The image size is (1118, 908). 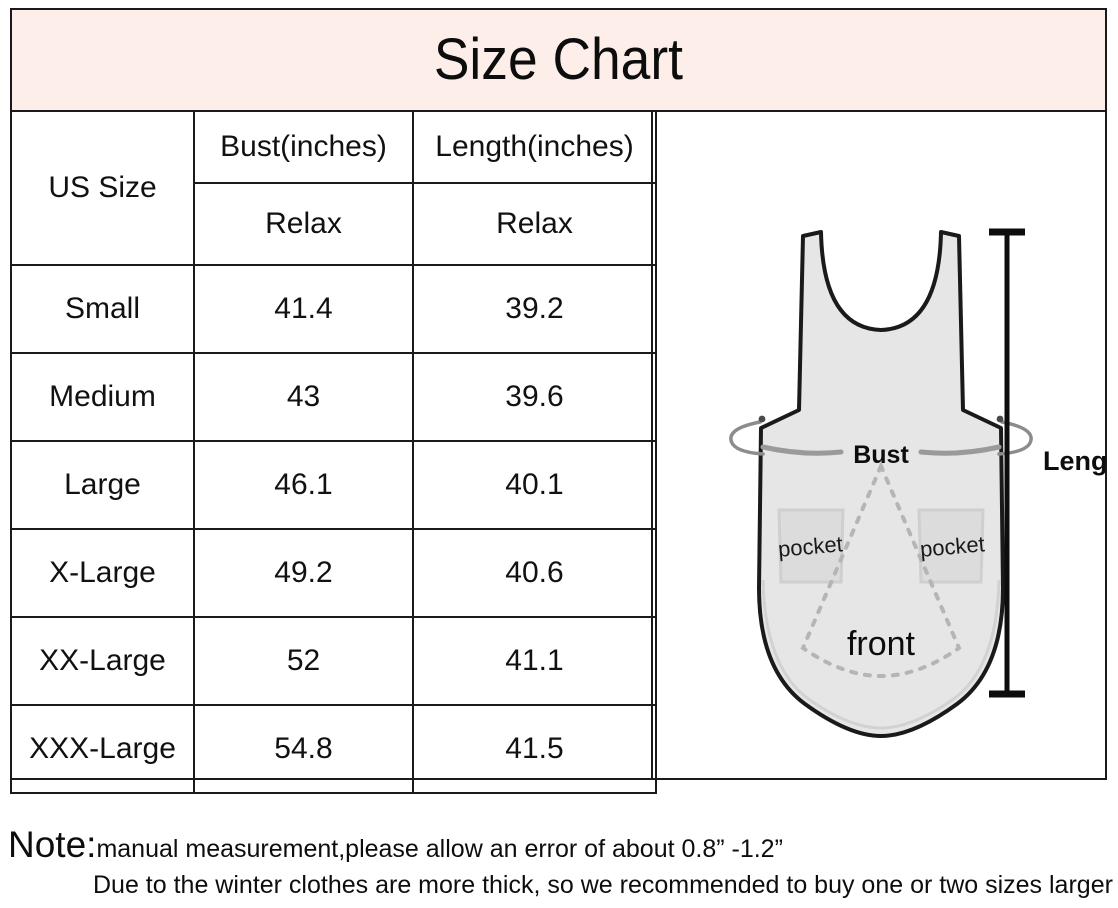 I want to click on table-header-row-main: US Size Bust(inches) Length(inches), so click(x=333, y=188).